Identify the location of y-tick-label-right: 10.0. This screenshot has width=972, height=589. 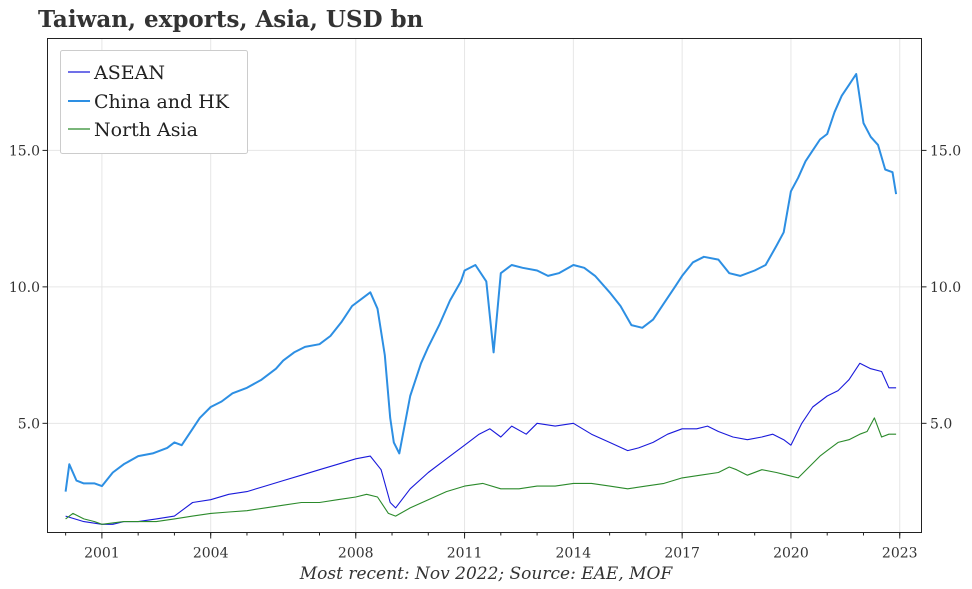
(945, 288).